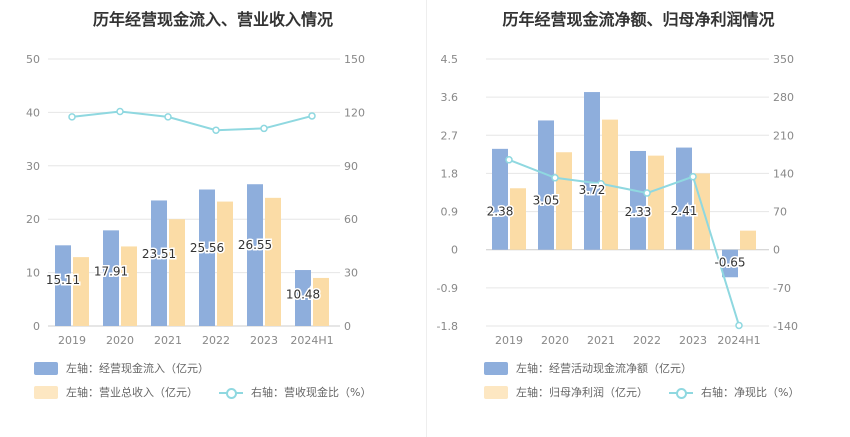  I want to click on left-axis-tick: 50, so click(33, 59).